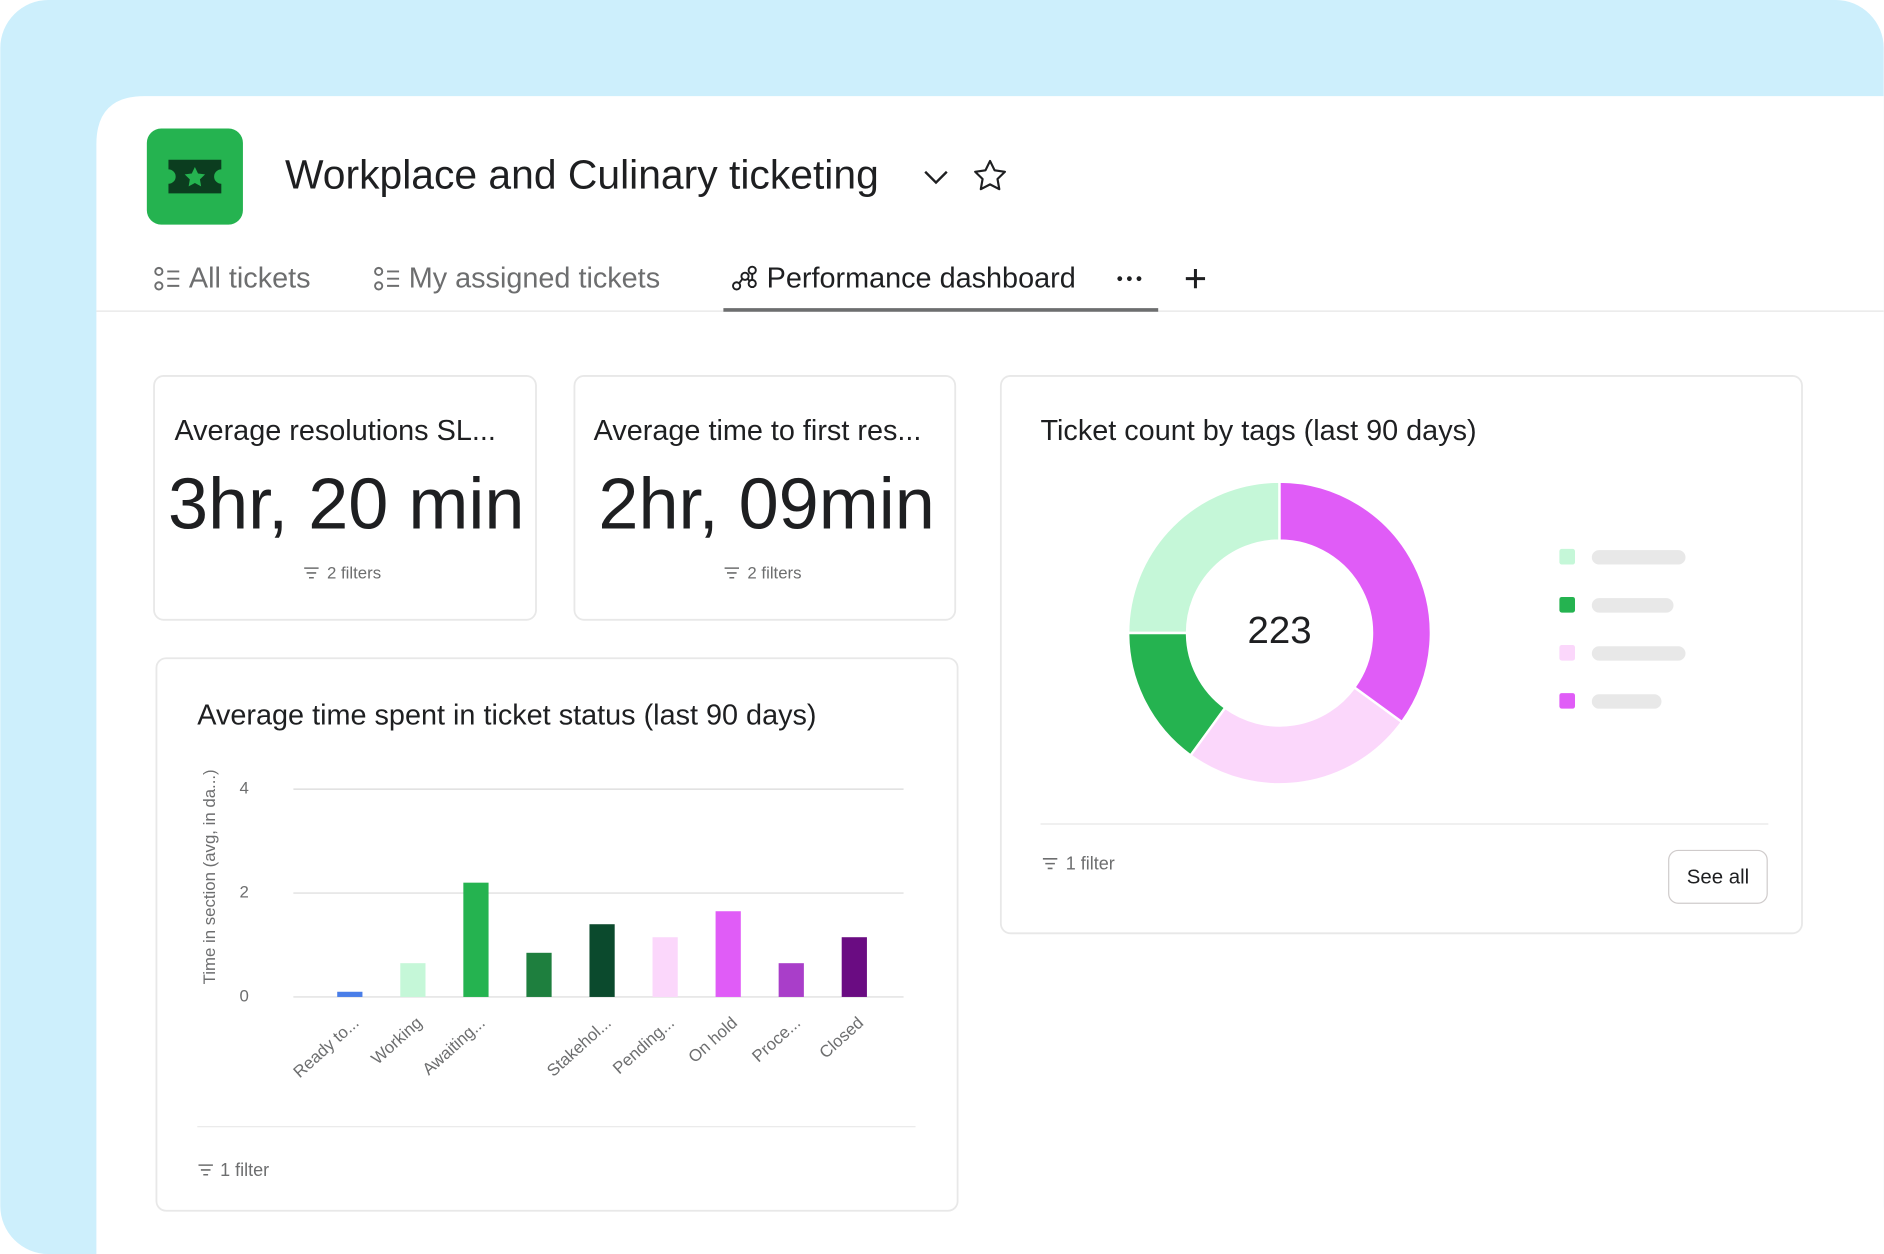 Image resolution: width=1884 pixels, height=1254 pixels. Describe the element at coordinates (766, 504) in the screenshot. I see `card-value: 2hr, 09min` at that location.